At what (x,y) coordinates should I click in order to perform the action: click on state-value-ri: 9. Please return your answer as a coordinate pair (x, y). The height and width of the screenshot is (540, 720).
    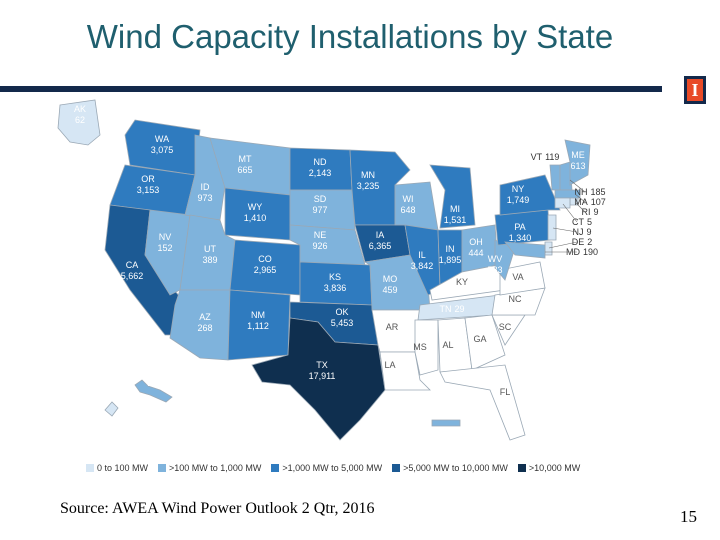
    Looking at the image, I should click on (595, 212).